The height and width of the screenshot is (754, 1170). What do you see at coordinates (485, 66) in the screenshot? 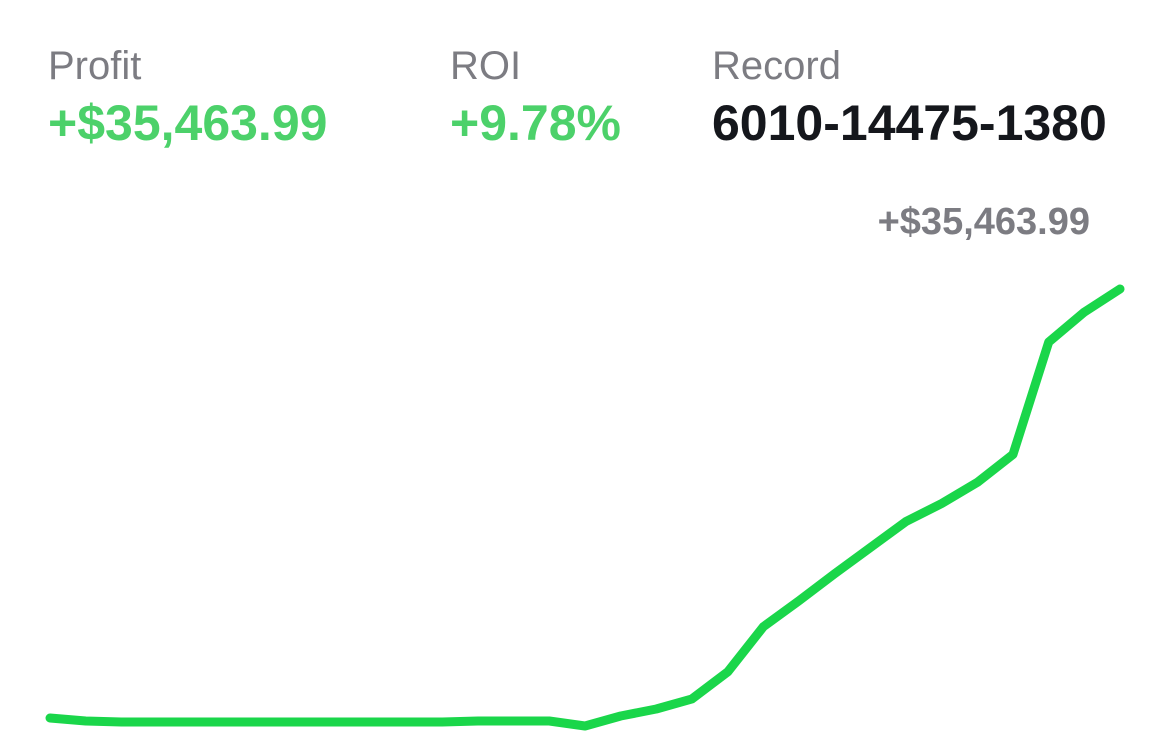
I see `stat-label: ROI` at bounding box center [485, 66].